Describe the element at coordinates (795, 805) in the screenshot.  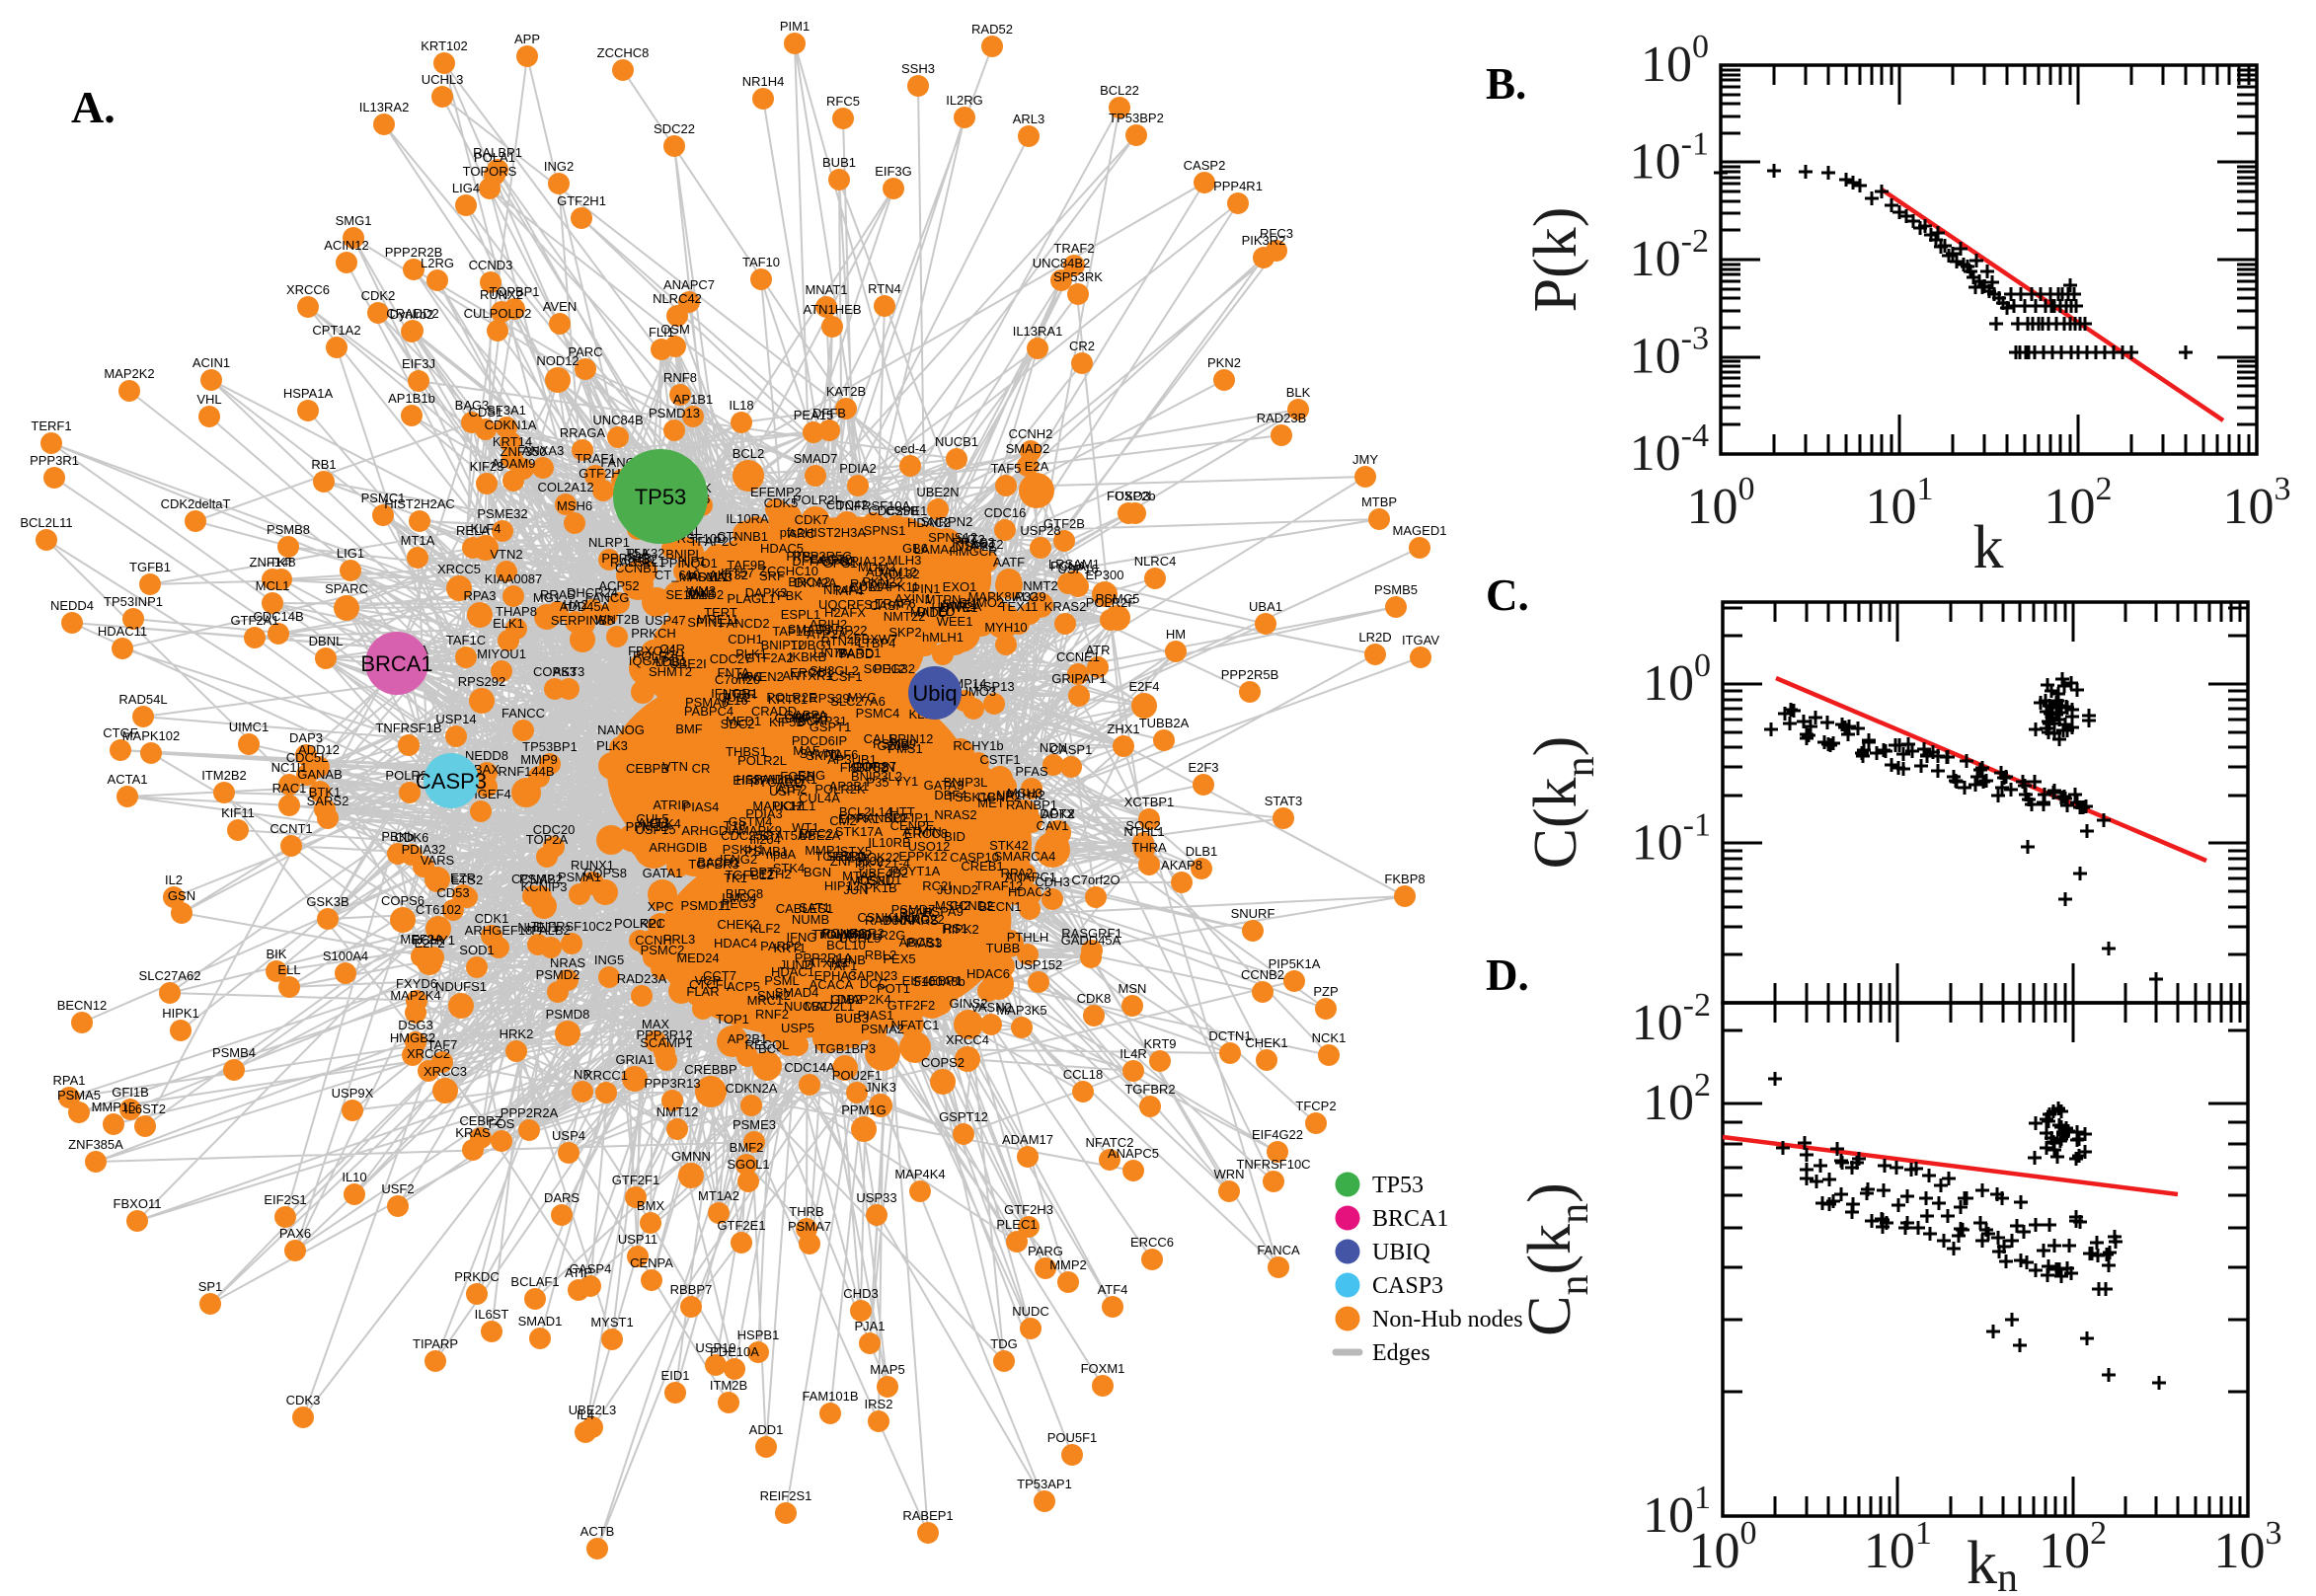
I see `svg-text: UCHL1` at that location.